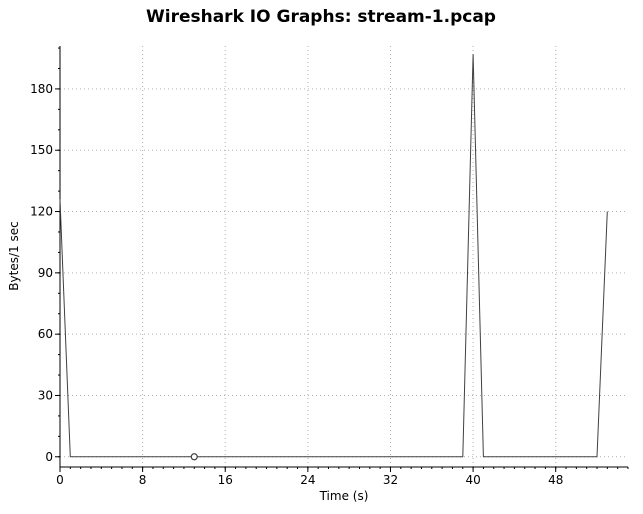 This screenshot has height=514, width=643. I want to click on x-tick-label: 0, so click(60, 480).